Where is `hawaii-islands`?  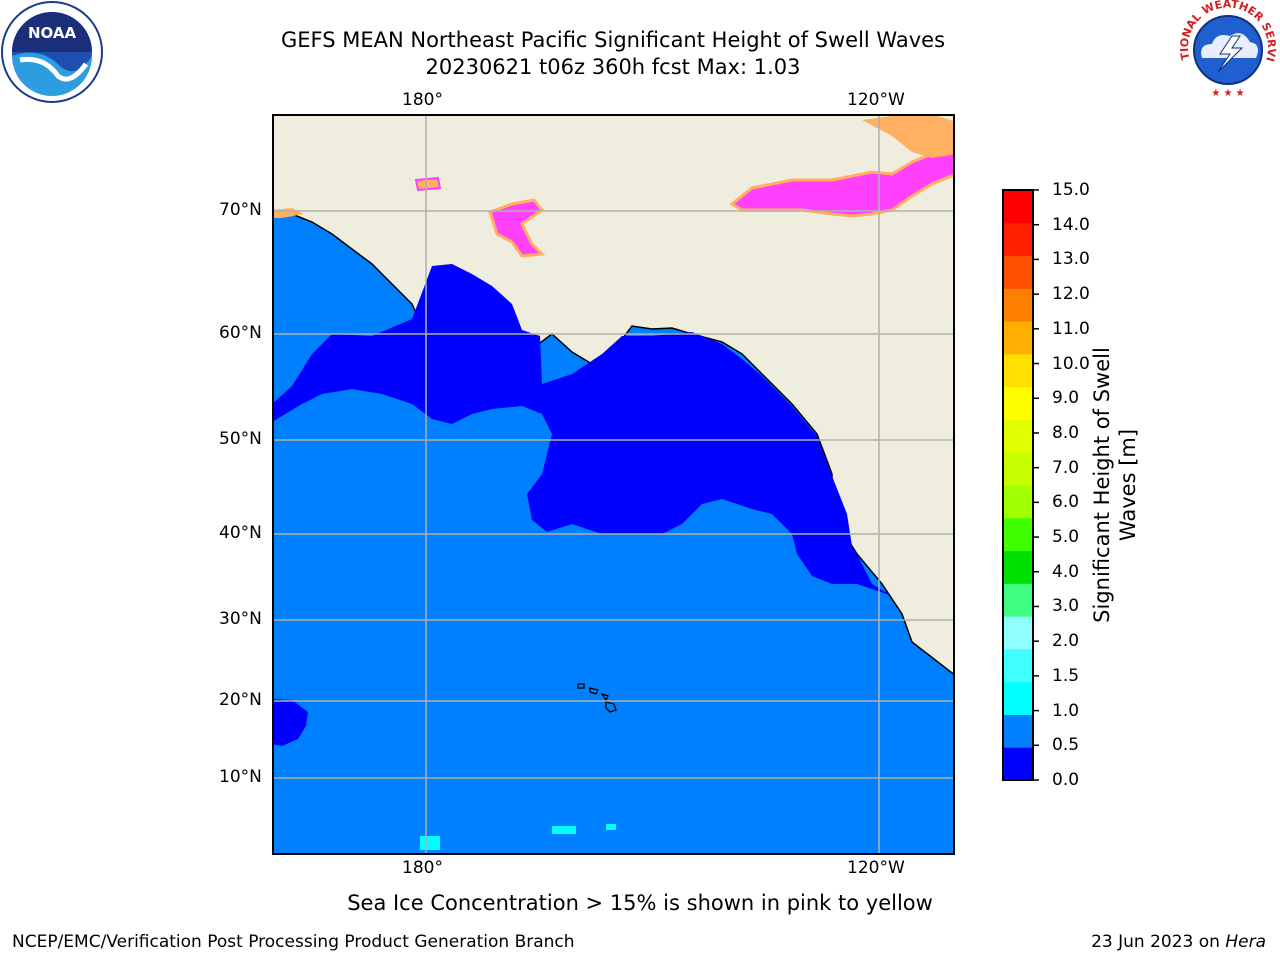
hawaii-islands is located at coordinates (597, 698).